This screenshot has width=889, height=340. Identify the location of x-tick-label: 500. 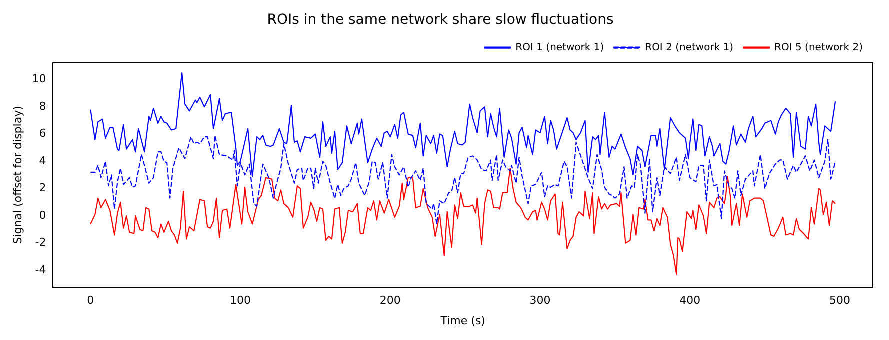
(840, 301).